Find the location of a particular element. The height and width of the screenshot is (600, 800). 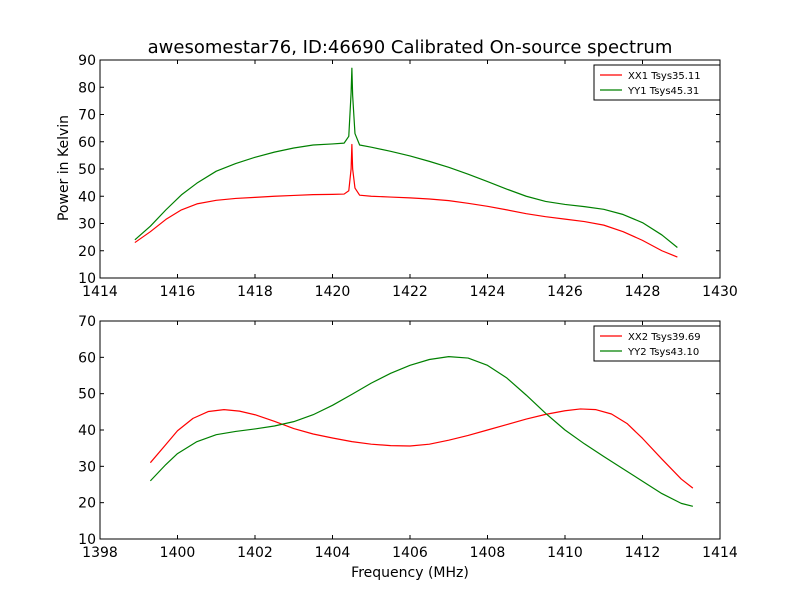

x-tick-label: 1410 is located at coordinates (565, 553).